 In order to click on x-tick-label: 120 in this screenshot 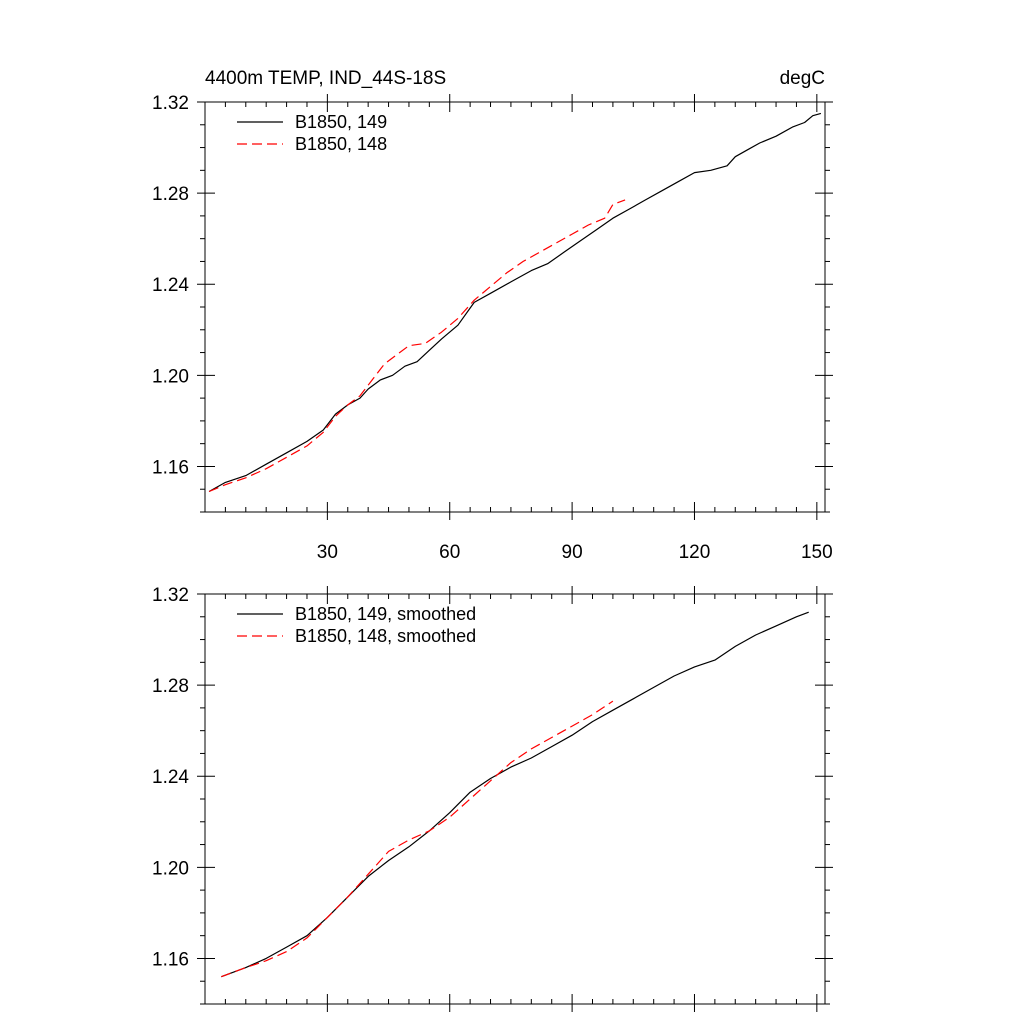, I will do `click(695, 552)`.